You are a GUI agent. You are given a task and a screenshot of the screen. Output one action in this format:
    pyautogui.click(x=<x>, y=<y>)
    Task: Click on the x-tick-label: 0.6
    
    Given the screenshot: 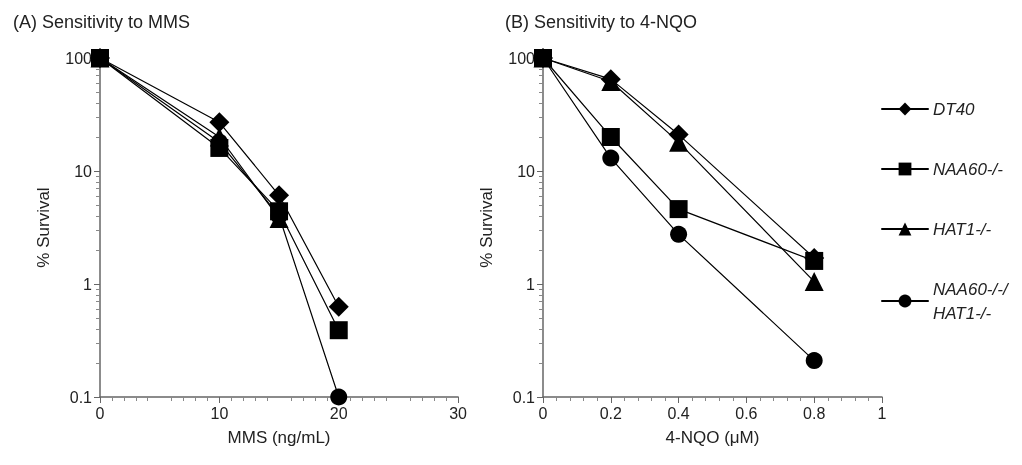 What is the action you would take?
    pyautogui.click(x=746, y=413)
    